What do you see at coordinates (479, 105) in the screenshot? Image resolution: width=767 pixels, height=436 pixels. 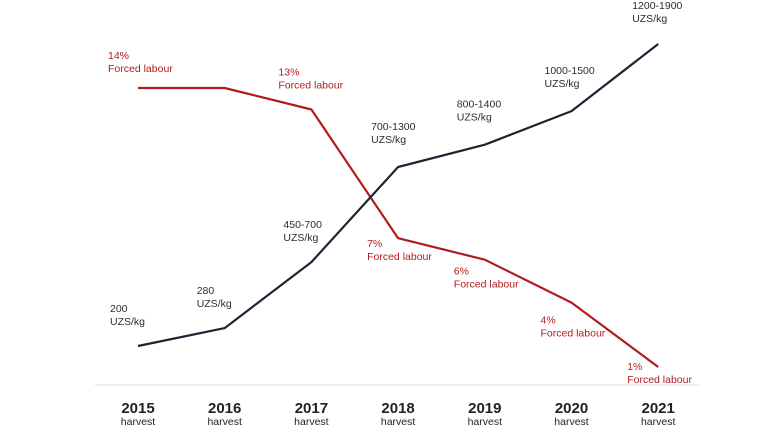 I see `price-data-label: 800-1400` at bounding box center [479, 105].